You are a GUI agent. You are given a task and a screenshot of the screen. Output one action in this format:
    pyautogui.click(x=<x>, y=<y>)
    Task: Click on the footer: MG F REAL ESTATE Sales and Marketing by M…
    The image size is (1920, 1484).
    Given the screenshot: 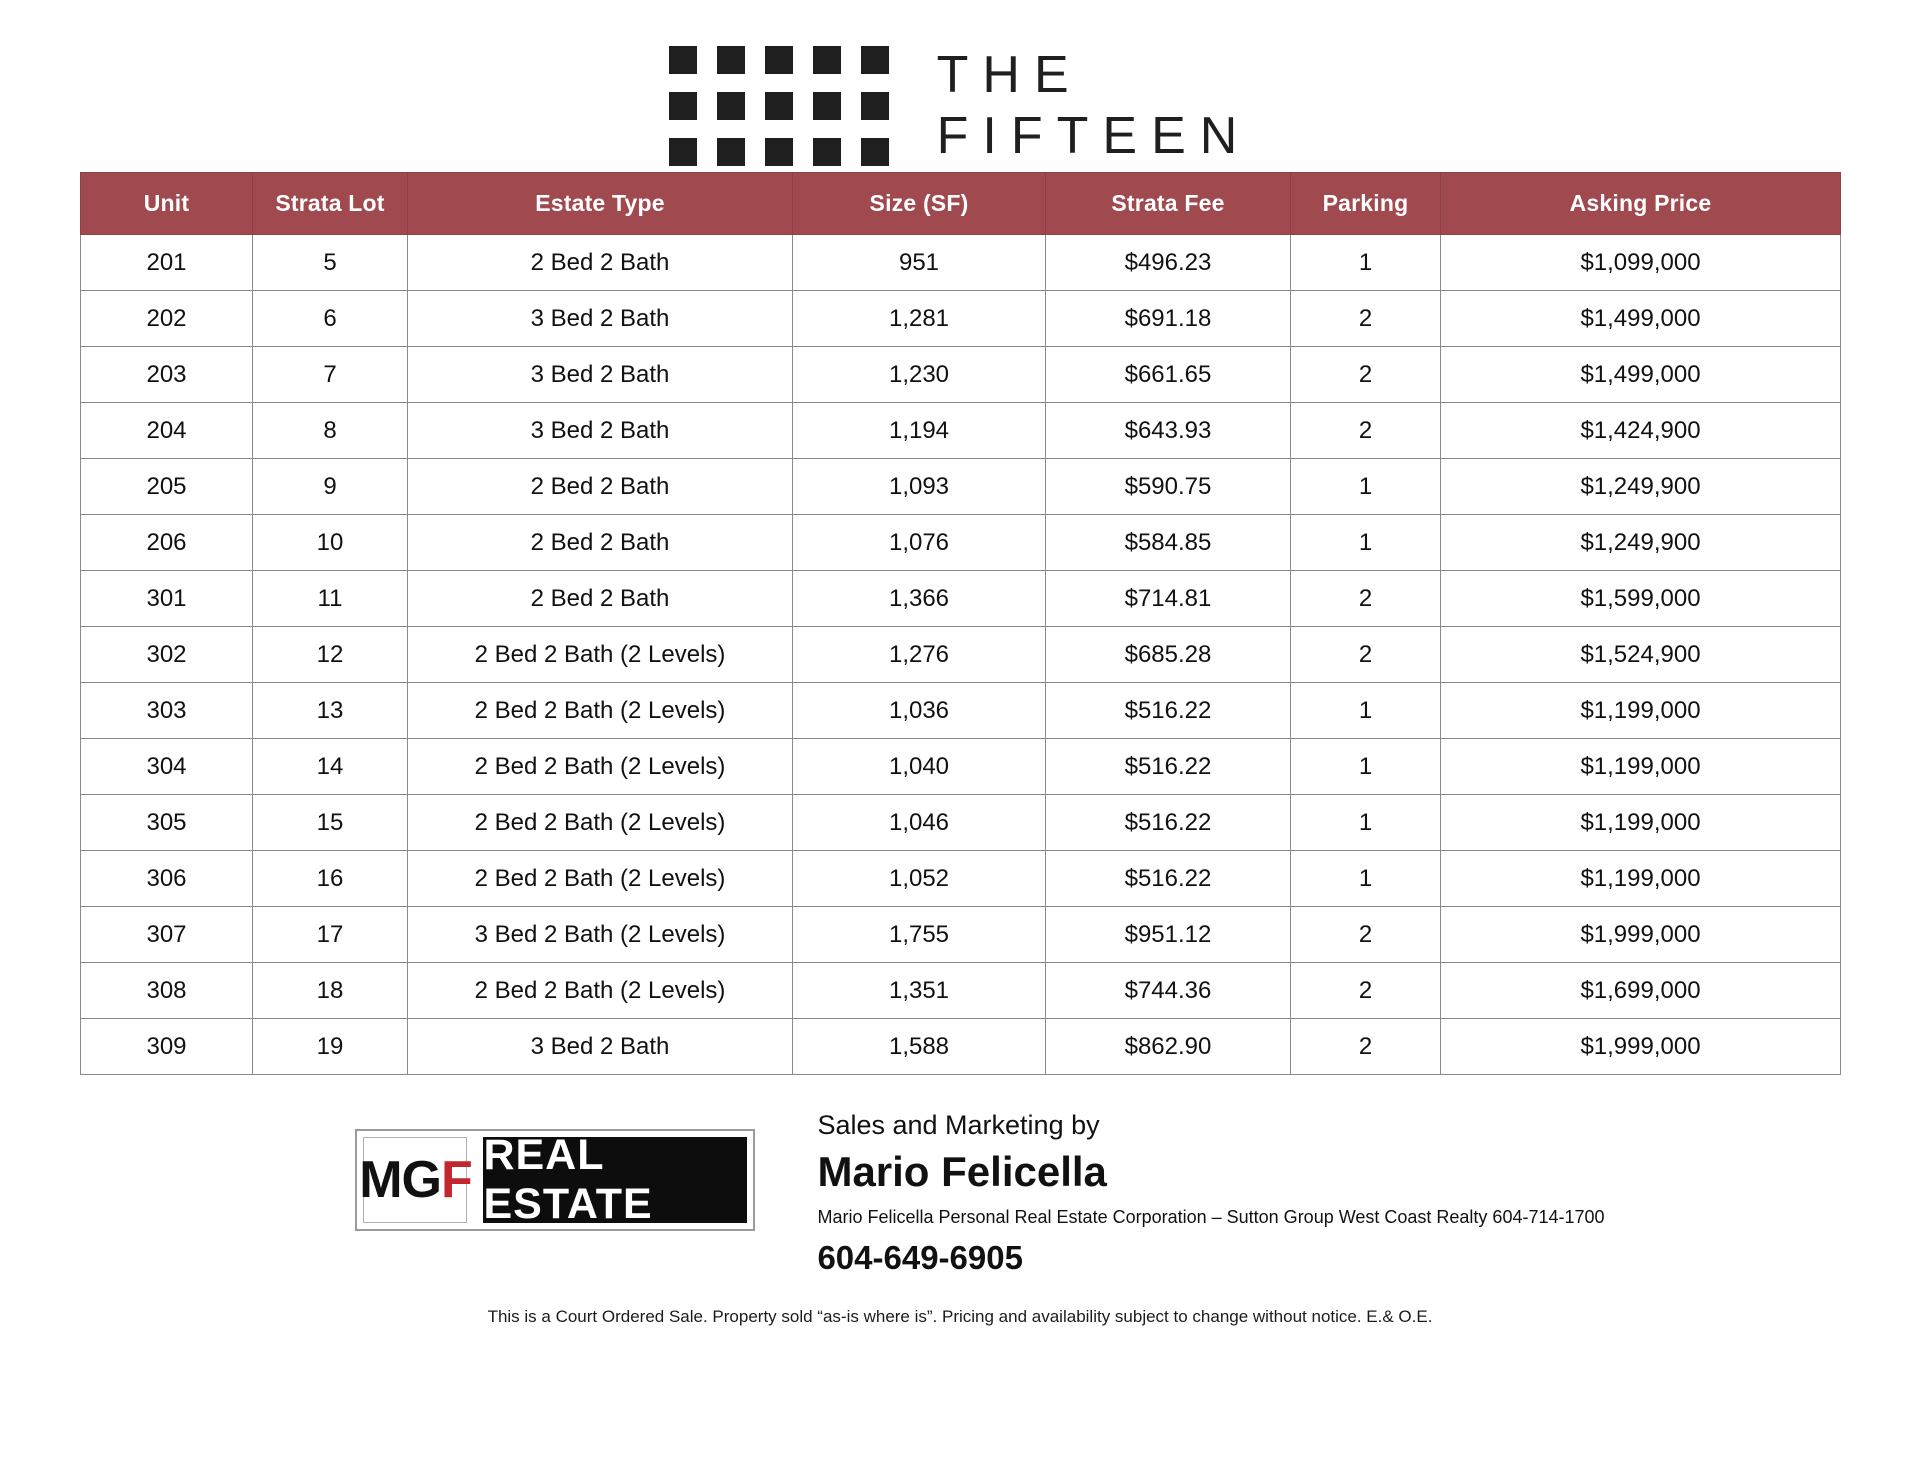 What is the action you would take?
    pyautogui.click(x=960, y=1192)
    